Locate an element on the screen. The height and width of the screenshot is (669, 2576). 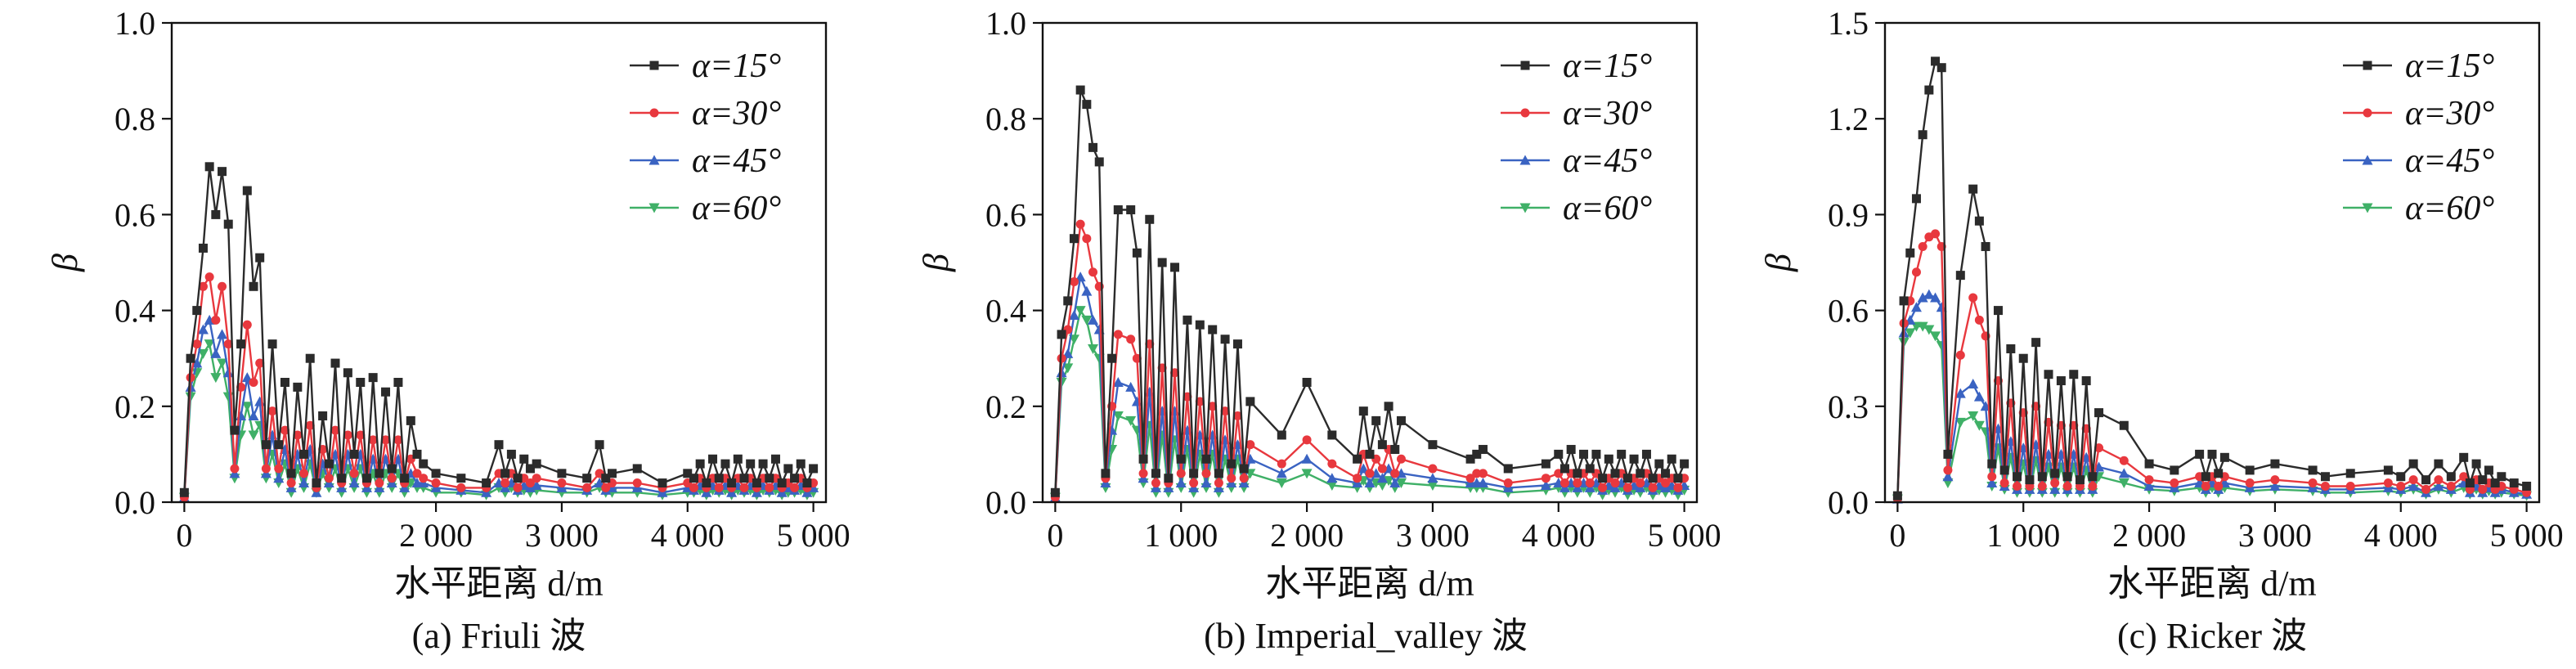
legend-marker is located at coordinates (2367, 160).